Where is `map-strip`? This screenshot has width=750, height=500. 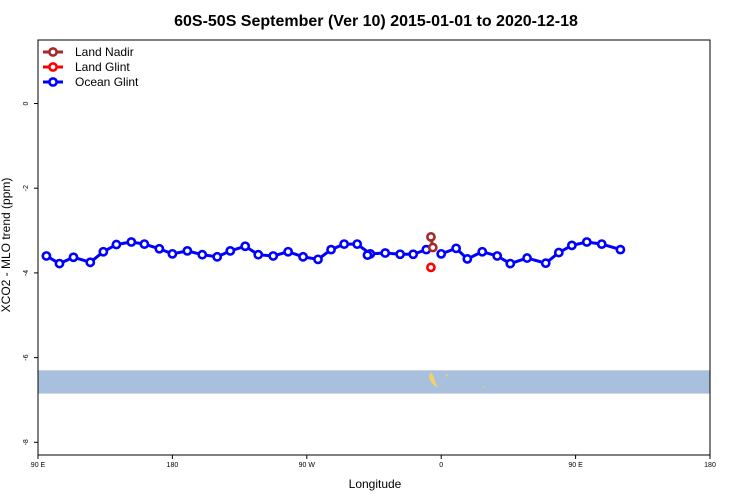
map-strip is located at coordinates (374, 382).